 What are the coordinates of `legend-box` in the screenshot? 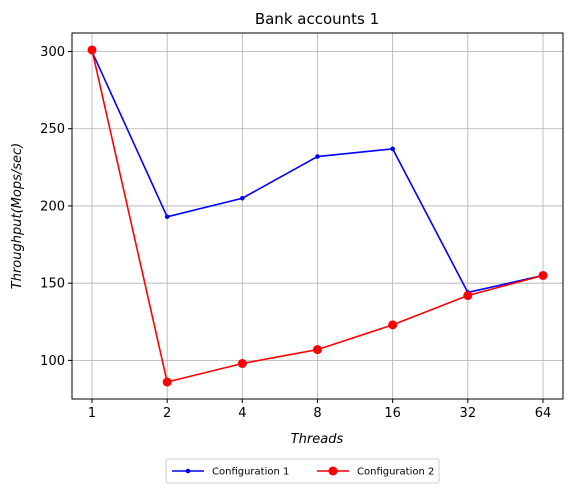 It's located at (302, 471).